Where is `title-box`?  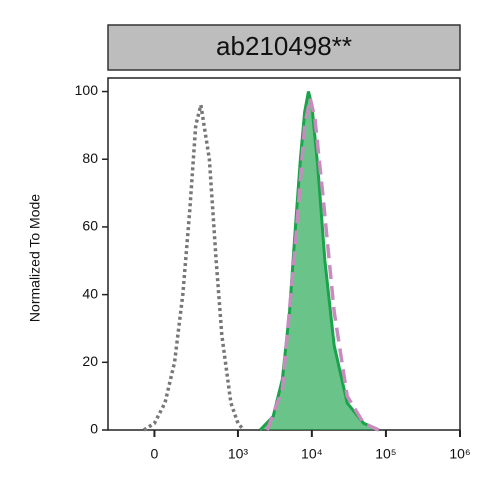
title-box is located at coordinates (284, 47).